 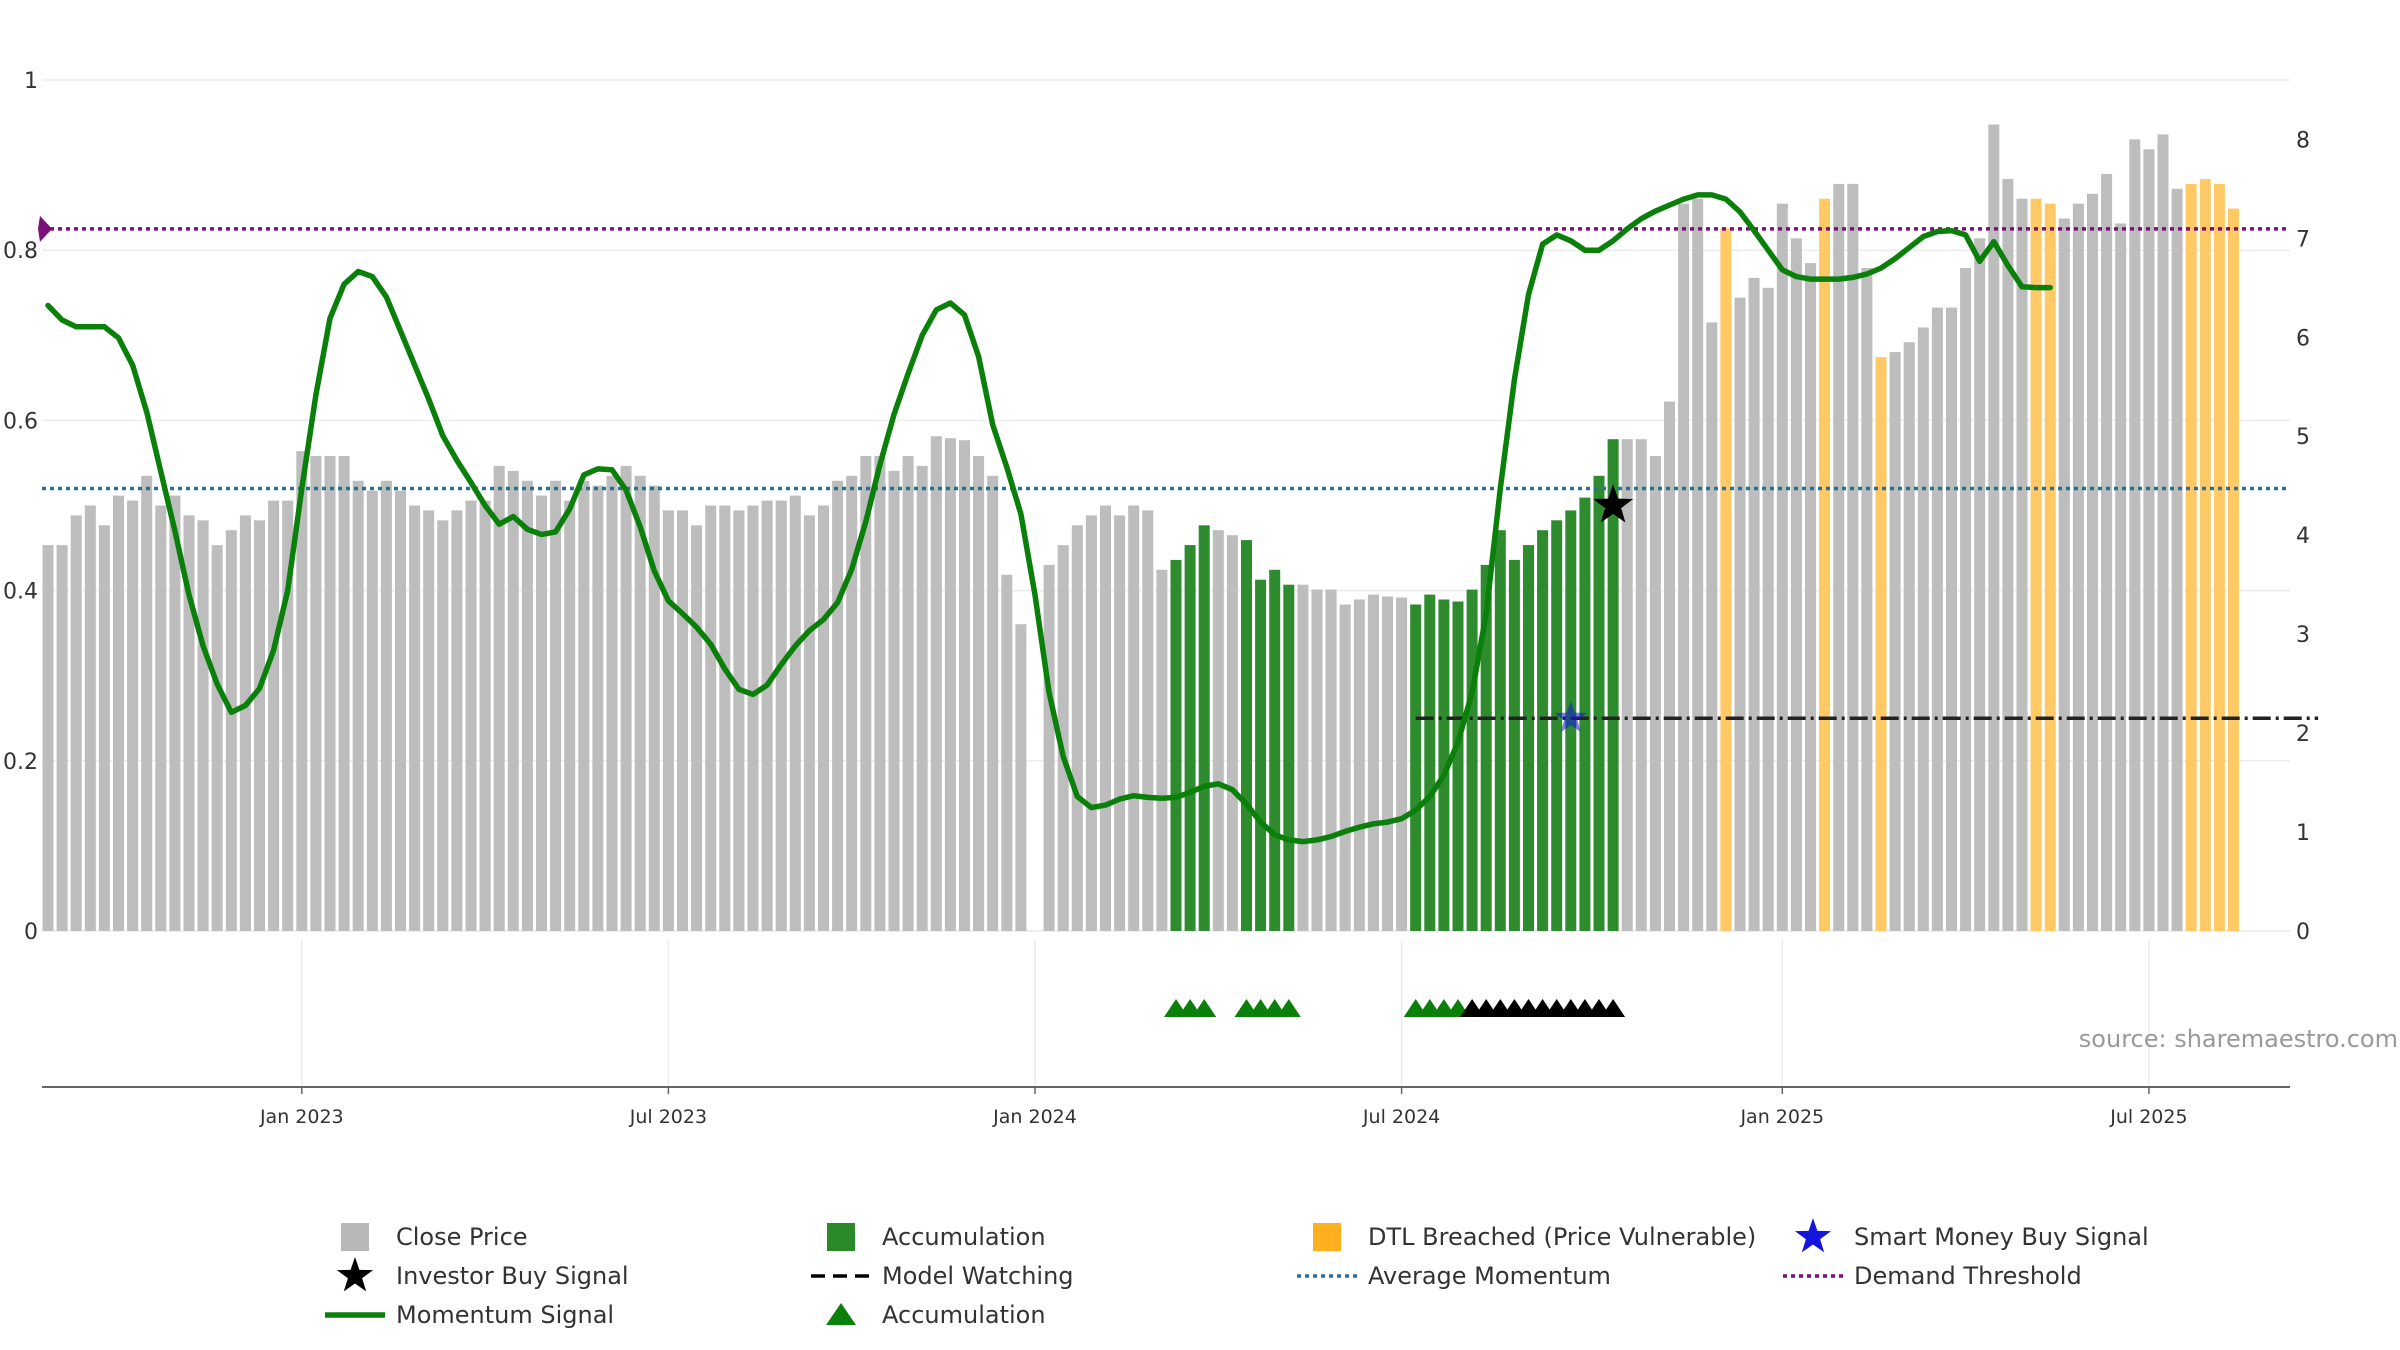 I want to click on x-axis-tick: Jul 2025, so click(x=2148, y=1117).